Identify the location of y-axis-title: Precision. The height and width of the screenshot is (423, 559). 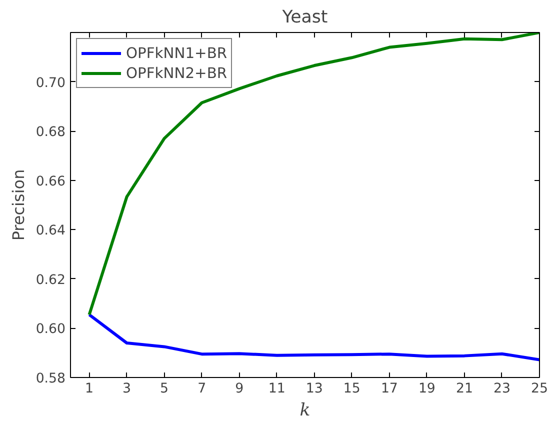
(18, 205).